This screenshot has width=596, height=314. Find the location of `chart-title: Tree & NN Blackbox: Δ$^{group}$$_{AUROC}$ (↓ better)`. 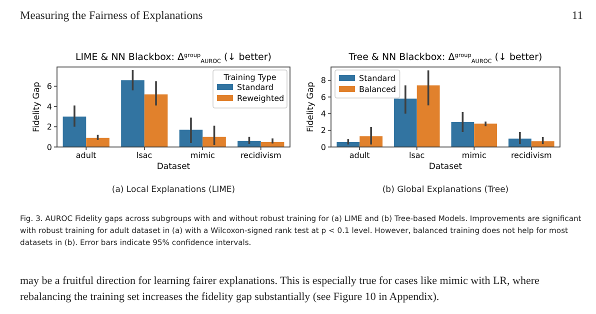

chart-title: Tree & NN Blackbox: Δ$^{group}$$_{AUROC}$ (↓ better) is located at coordinates (445, 58).